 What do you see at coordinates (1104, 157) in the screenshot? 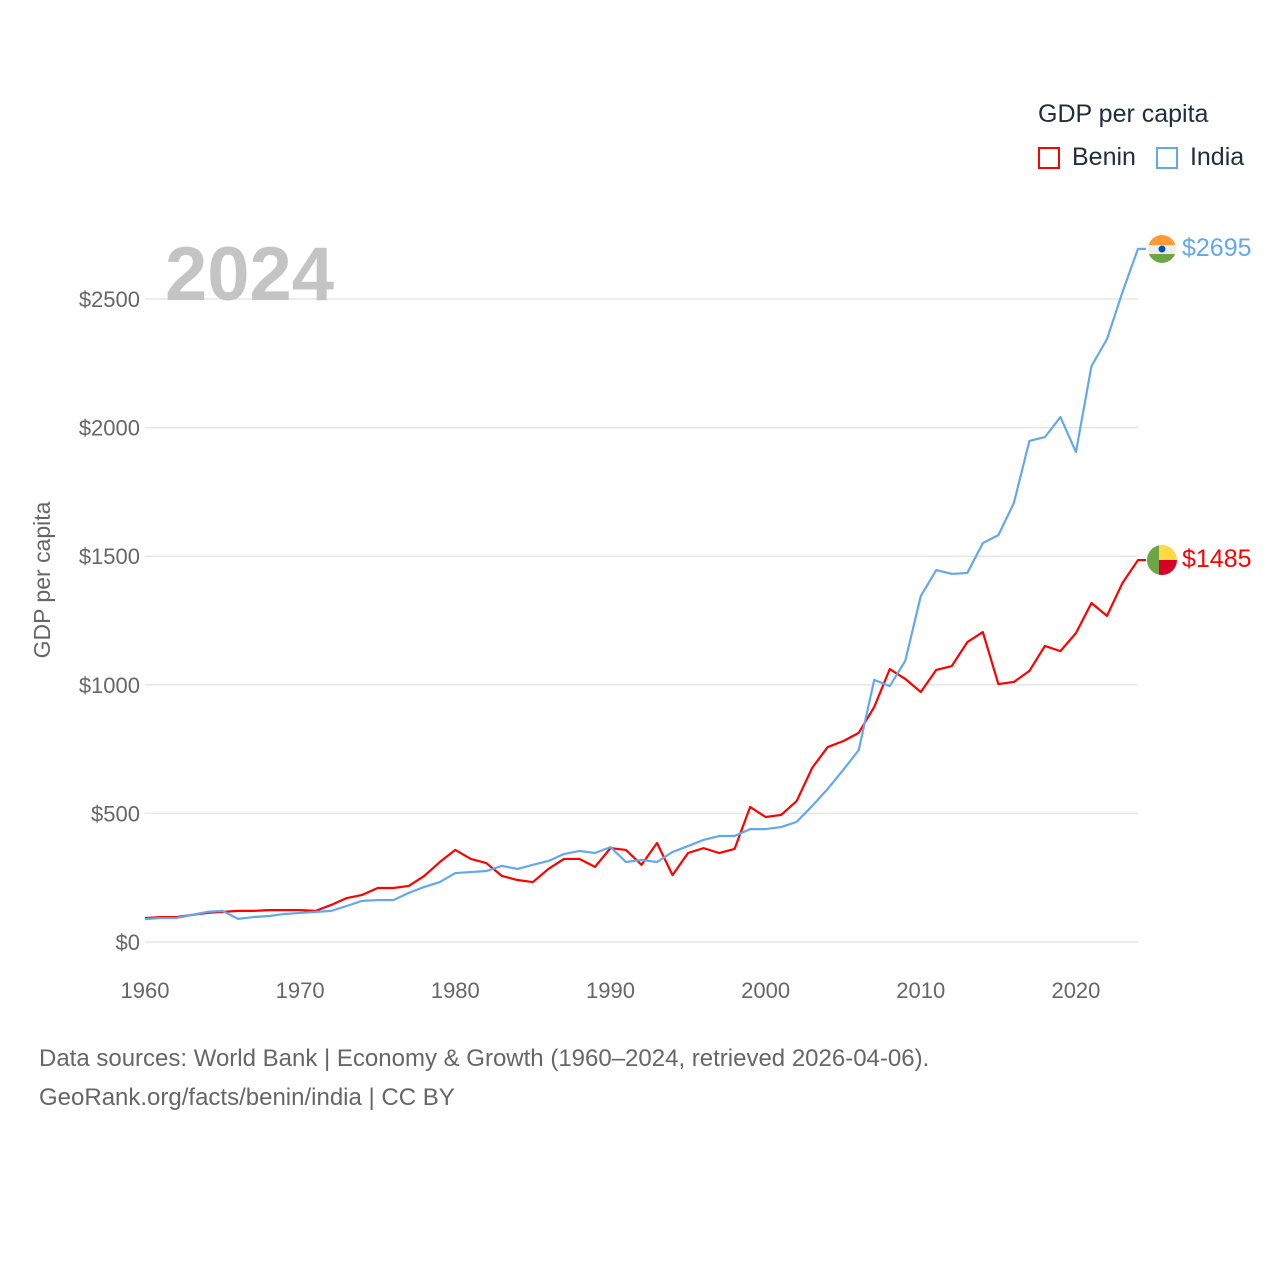
I see `legend-item-benin: Benin` at bounding box center [1104, 157].